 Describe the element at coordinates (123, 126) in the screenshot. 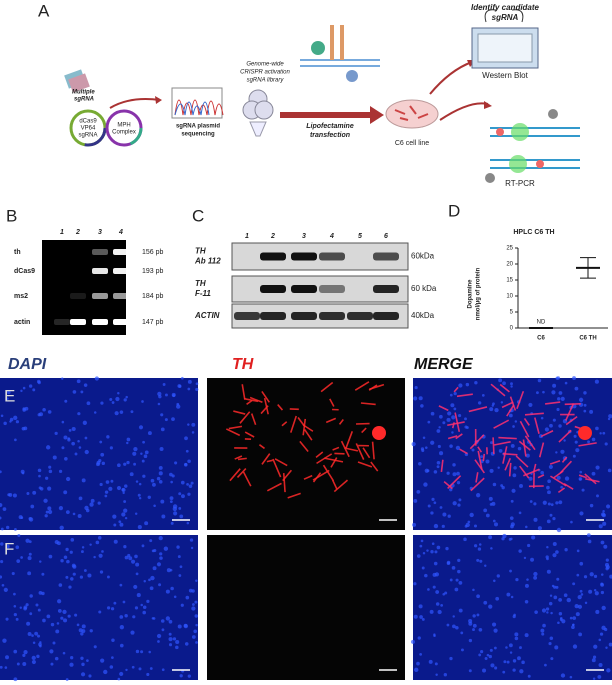

I see `schematic-text: MPH` at that location.